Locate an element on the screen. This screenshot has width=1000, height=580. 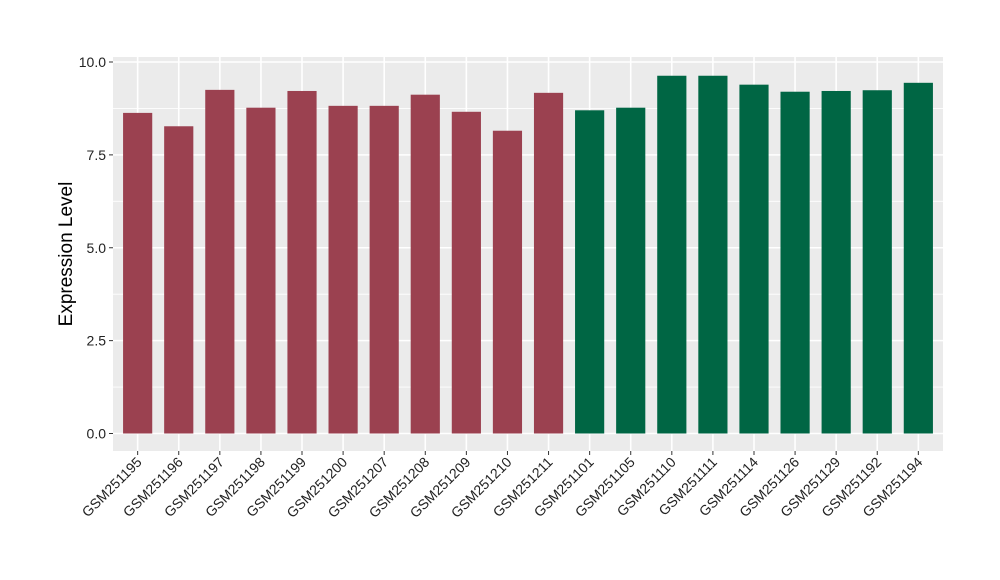
y-tick-label: 2.5 is located at coordinates (97, 341).